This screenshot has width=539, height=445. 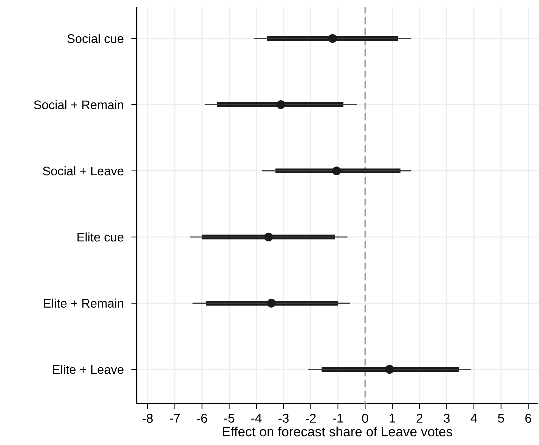 I want to click on y-tick-label: Elite cue, so click(x=101, y=237).